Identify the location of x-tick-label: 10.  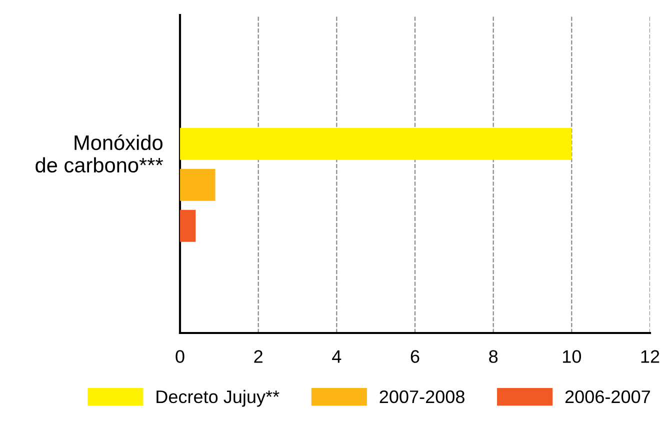
(572, 356).